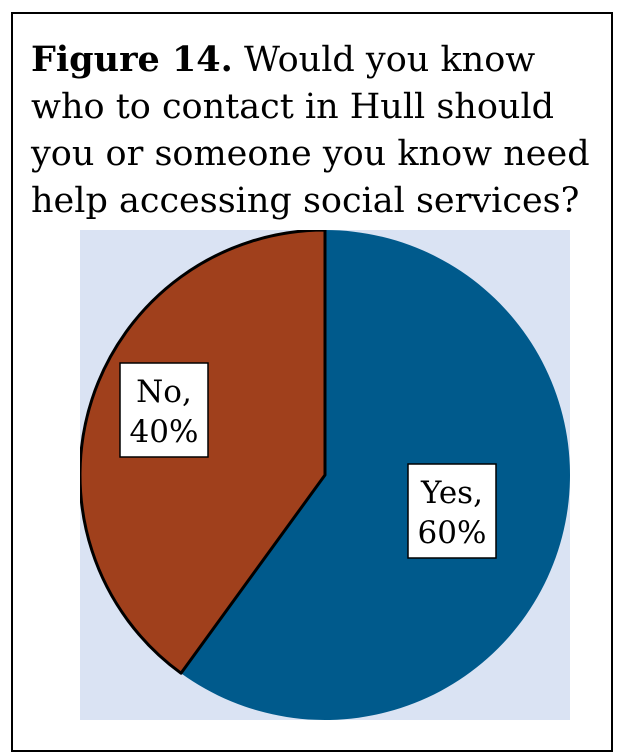  Describe the element at coordinates (164, 432) in the screenshot. I see `data-label-value: 40%` at that location.